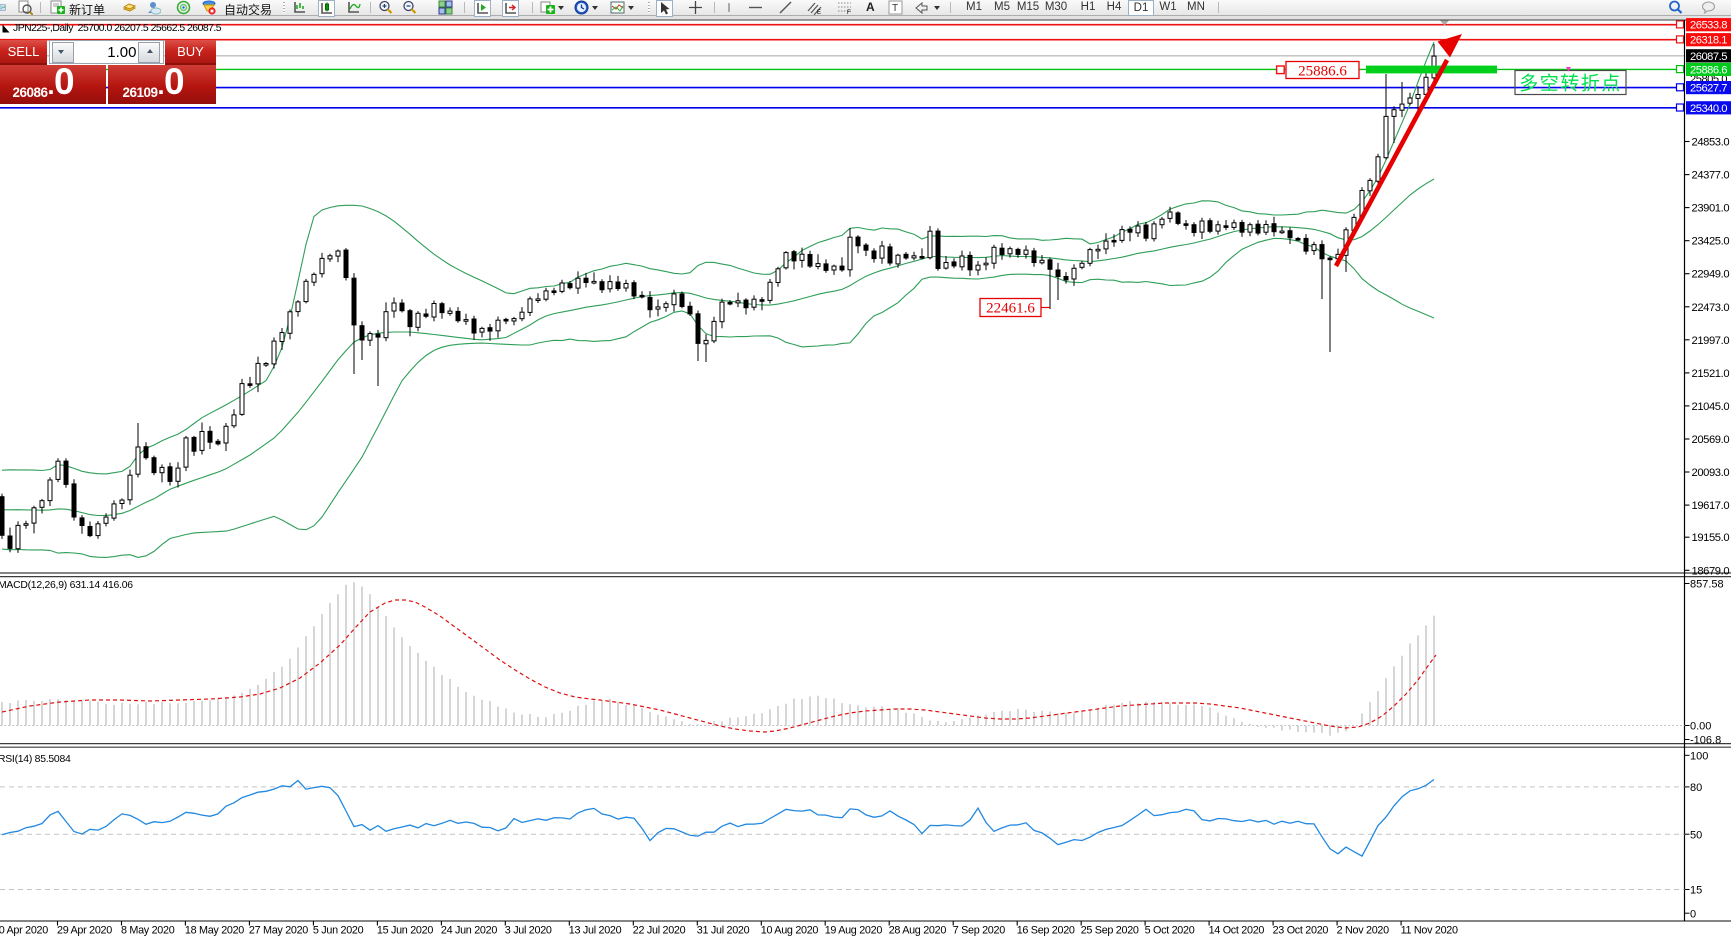  I want to click on svg-text: 14 Oct 2020, so click(1237, 930).